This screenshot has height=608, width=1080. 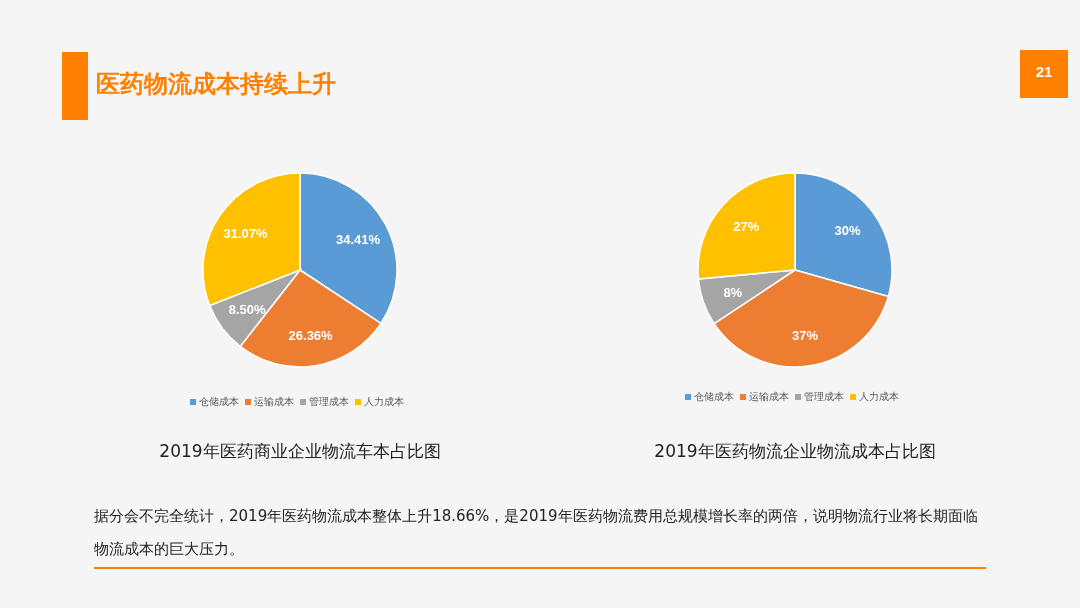 I want to click on data-label: 8%, so click(x=733, y=292).